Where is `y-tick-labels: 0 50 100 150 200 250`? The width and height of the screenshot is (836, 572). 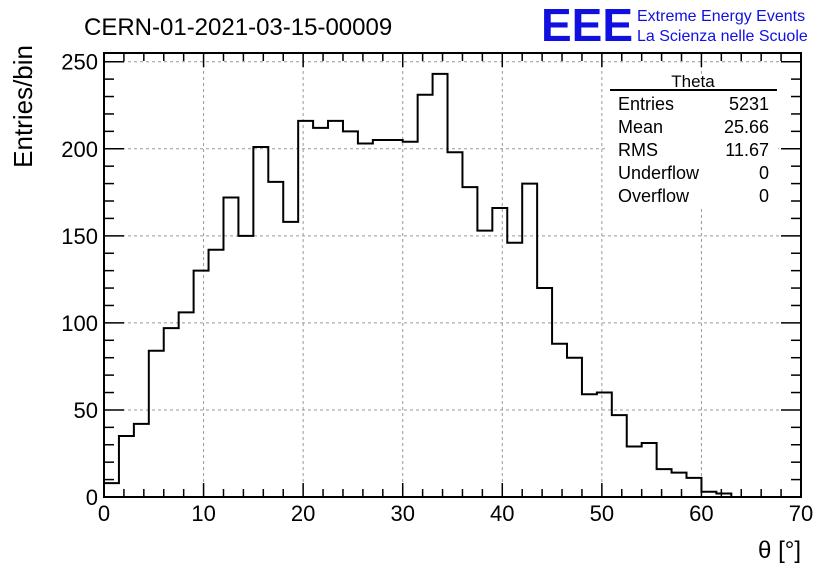
y-tick-labels: 0 50 100 150 200 250 is located at coordinates (79, 280).